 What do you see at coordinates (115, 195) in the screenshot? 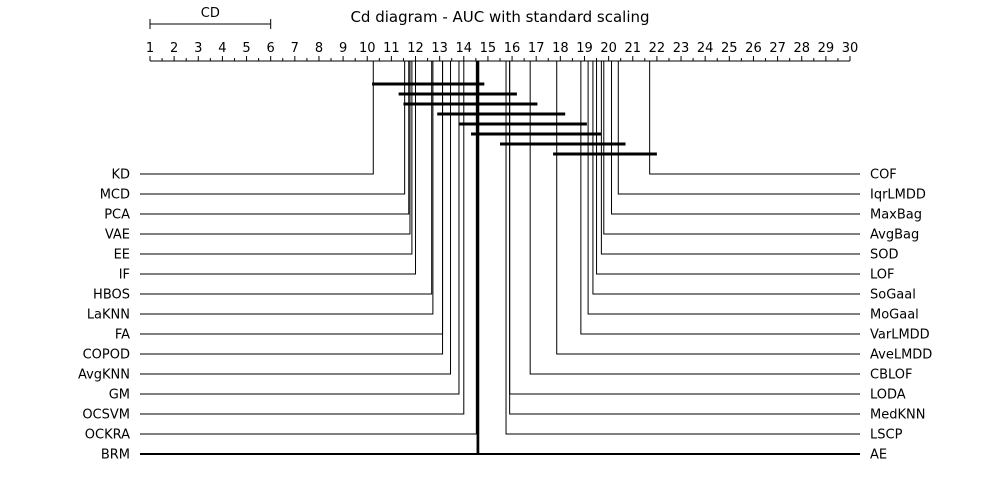
I see `method-label: MCD` at bounding box center [115, 195].